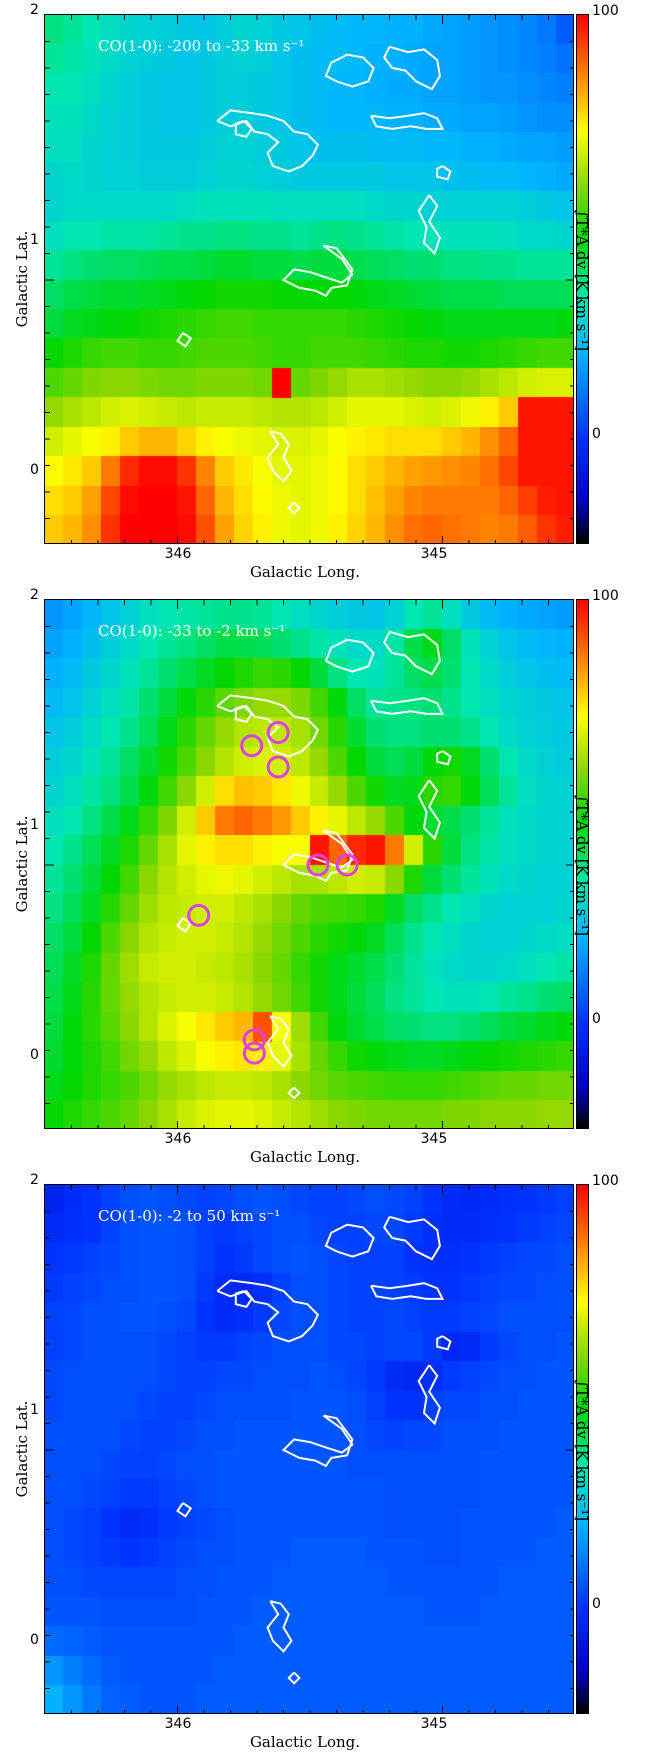 This screenshot has width=669, height=1755. I want to click on panel-title: CO(1-0): -2 to 50 km s⁻¹, so click(189, 1216).